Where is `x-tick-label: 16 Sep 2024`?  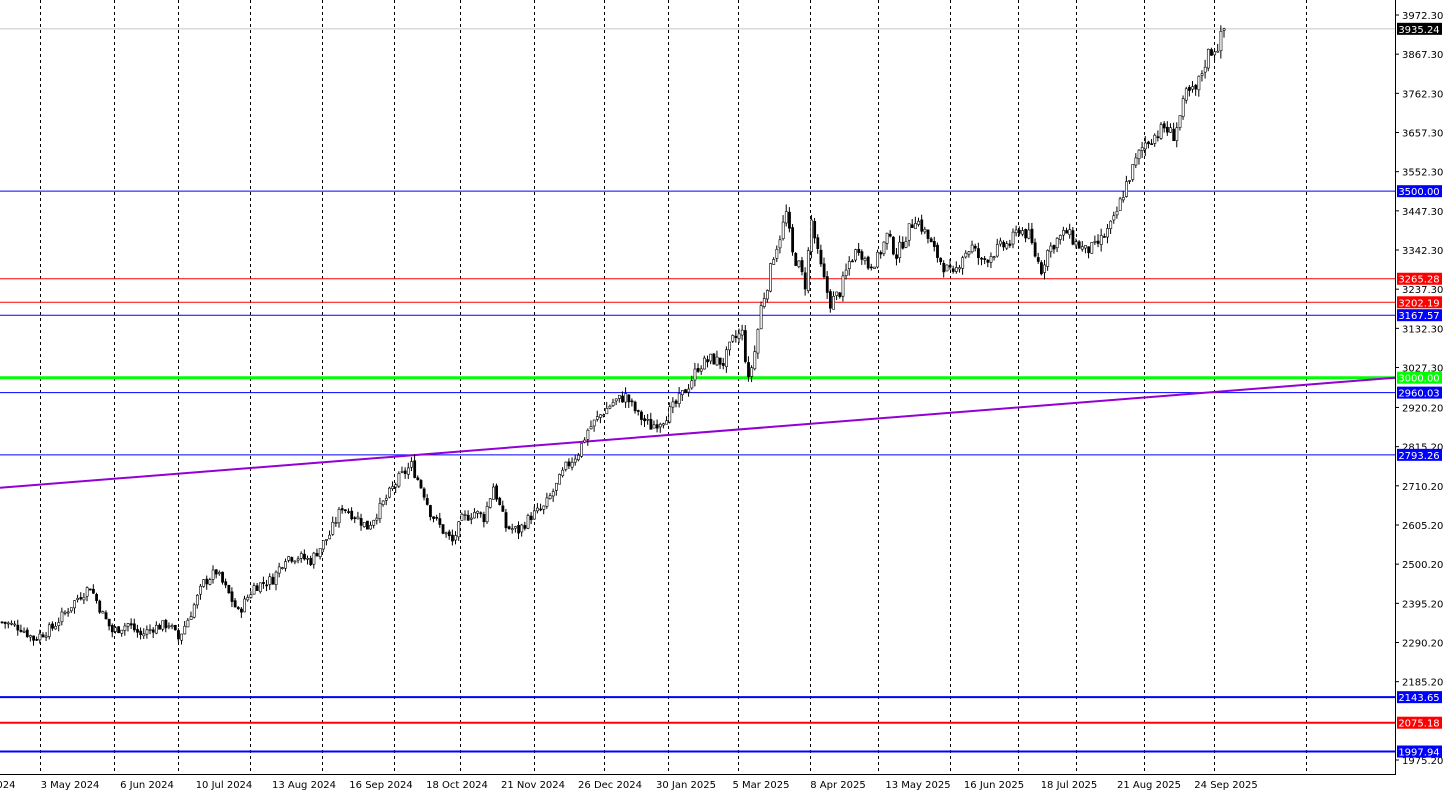
x-tick-label: 16 Sep 2024 is located at coordinates (380, 785).